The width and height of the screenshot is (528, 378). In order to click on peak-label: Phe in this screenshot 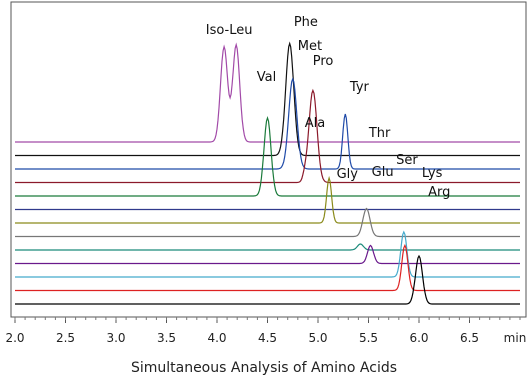, I will do `click(306, 22)`.